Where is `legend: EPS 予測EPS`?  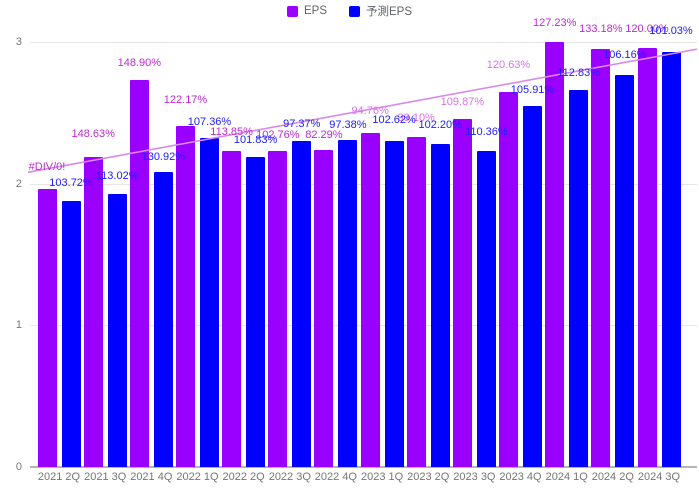
legend: EPS 予測EPS is located at coordinates (349, 11).